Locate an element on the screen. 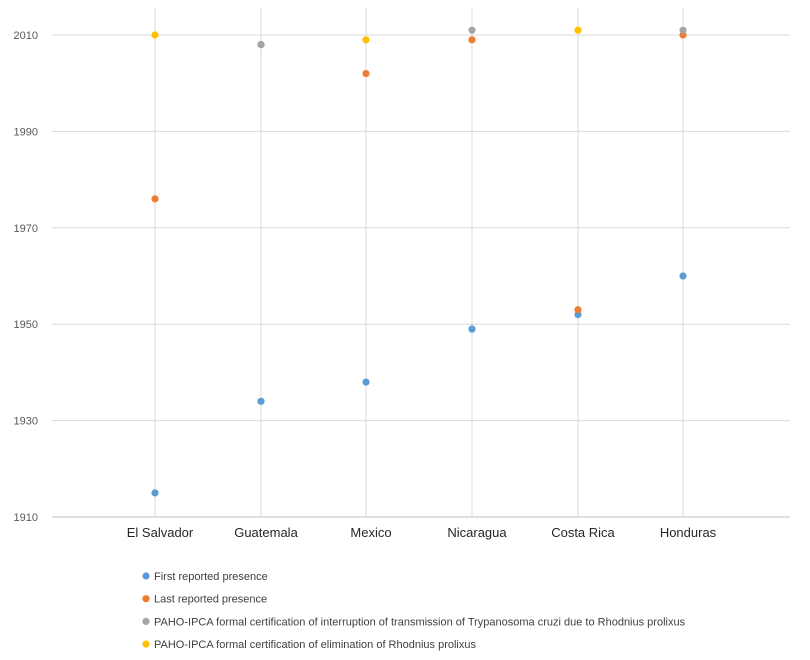 The width and height of the screenshot is (810, 660). x-category-label: El Salvador is located at coordinates (160, 532).